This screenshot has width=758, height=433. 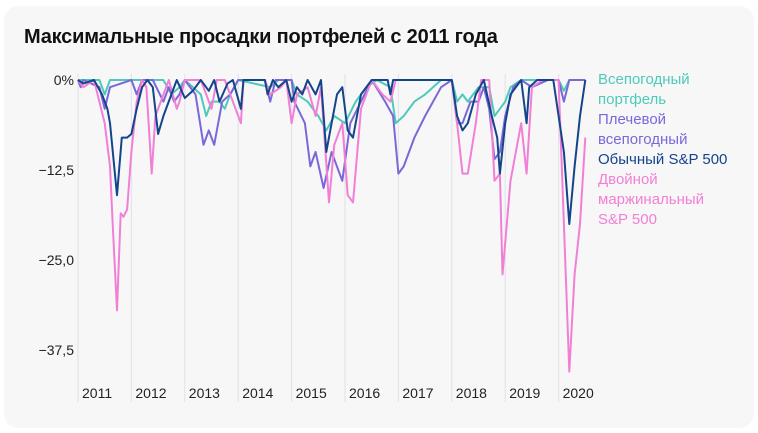 What do you see at coordinates (57, 260) in the screenshot?
I see `y-tick-label: −25,0` at bounding box center [57, 260].